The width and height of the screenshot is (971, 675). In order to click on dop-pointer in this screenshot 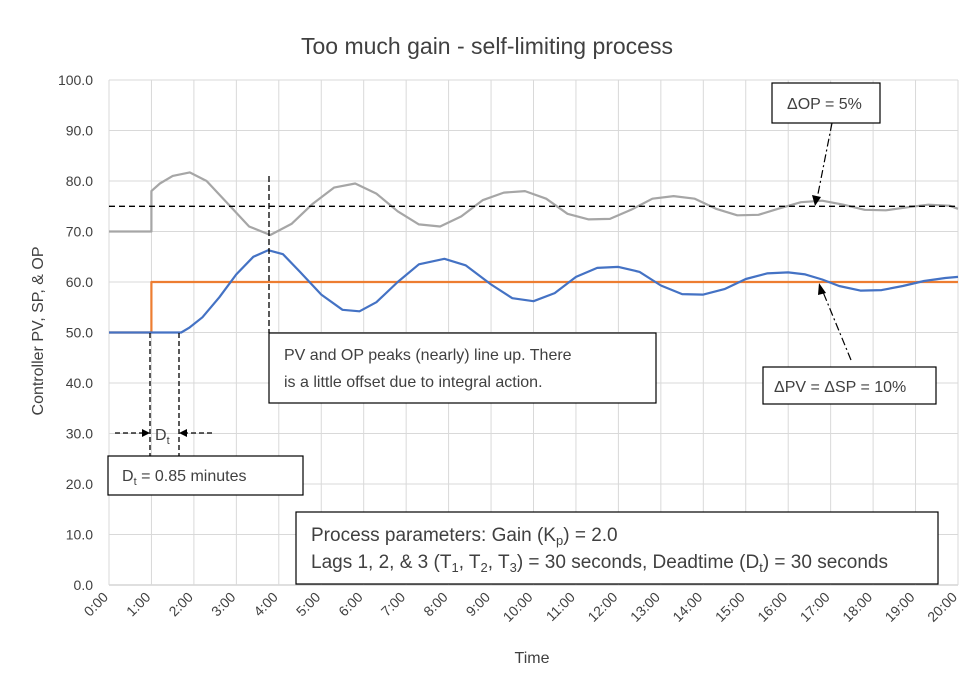, I will do `click(824, 161)`.